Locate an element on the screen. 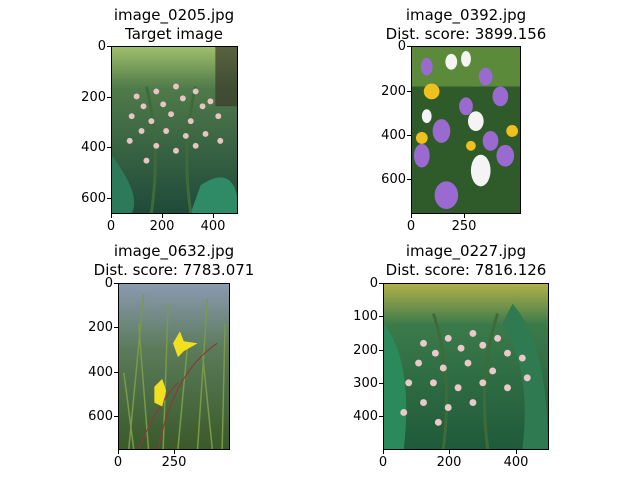  panel-title: image_0205.jpg Target image is located at coordinates (174, 25).